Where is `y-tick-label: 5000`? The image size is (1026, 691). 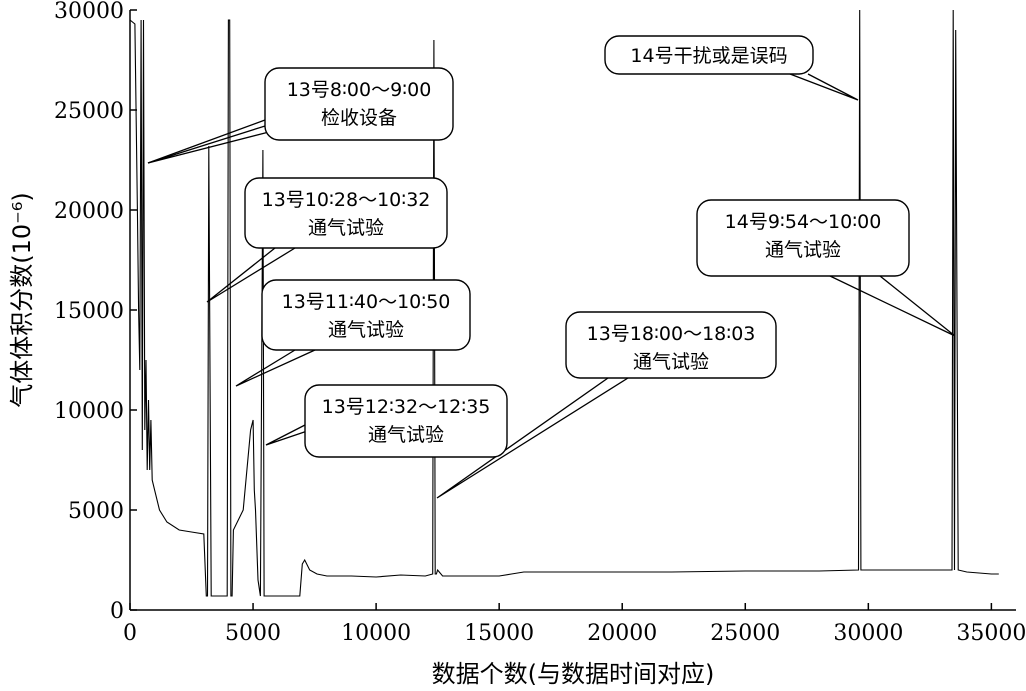 y-tick-label: 5000 is located at coordinates (96, 511).